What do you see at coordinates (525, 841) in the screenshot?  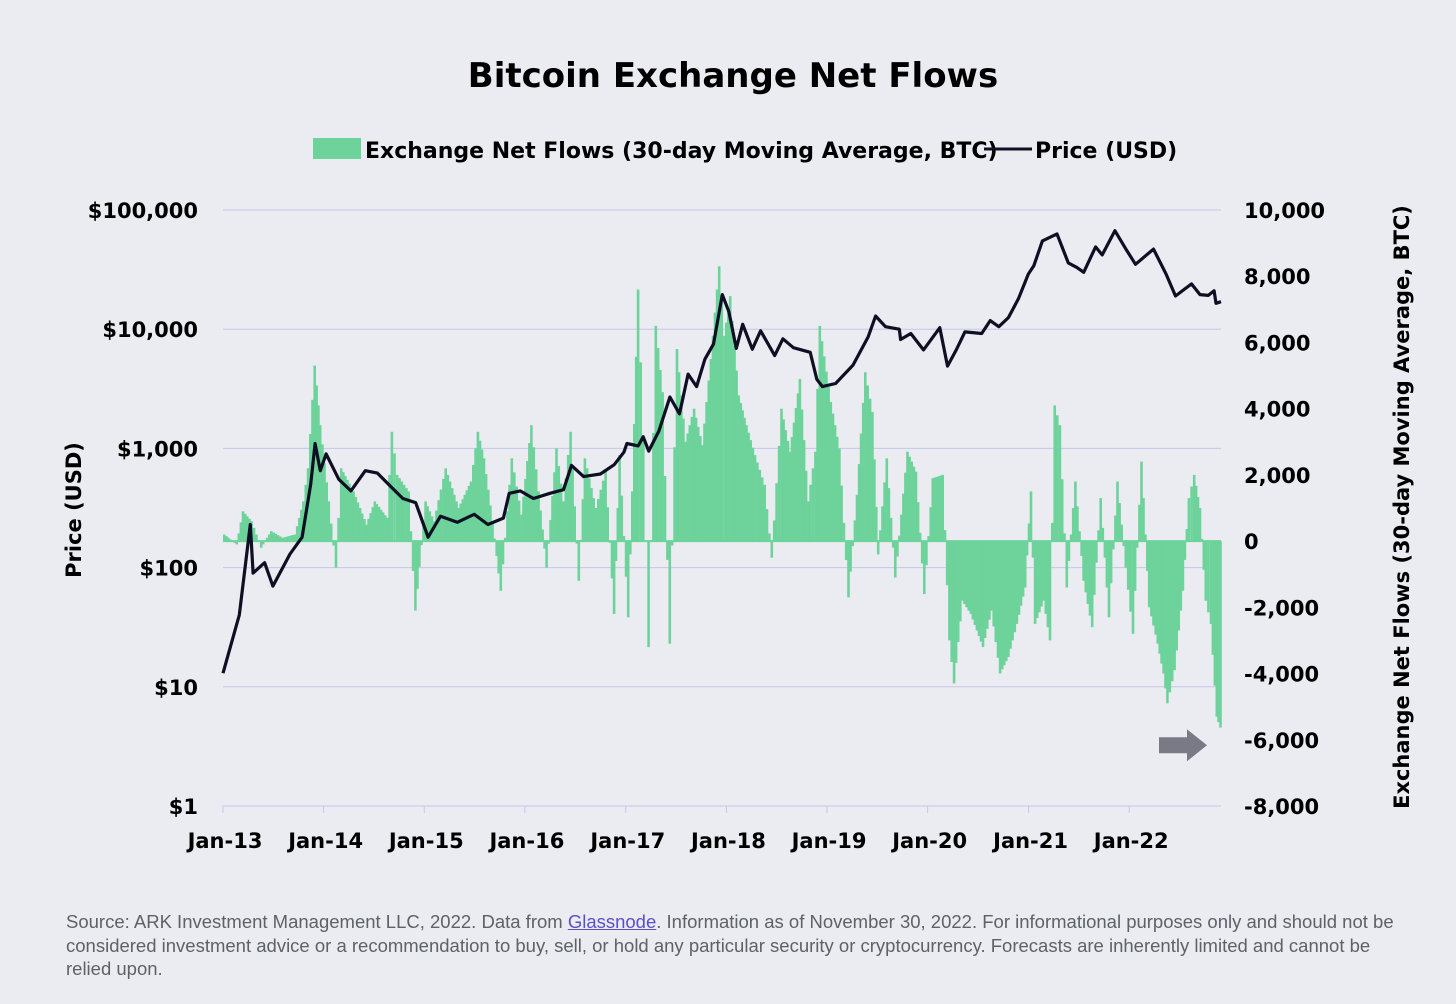 I see `x-tick-label: Jan-16` at bounding box center [525, 841].